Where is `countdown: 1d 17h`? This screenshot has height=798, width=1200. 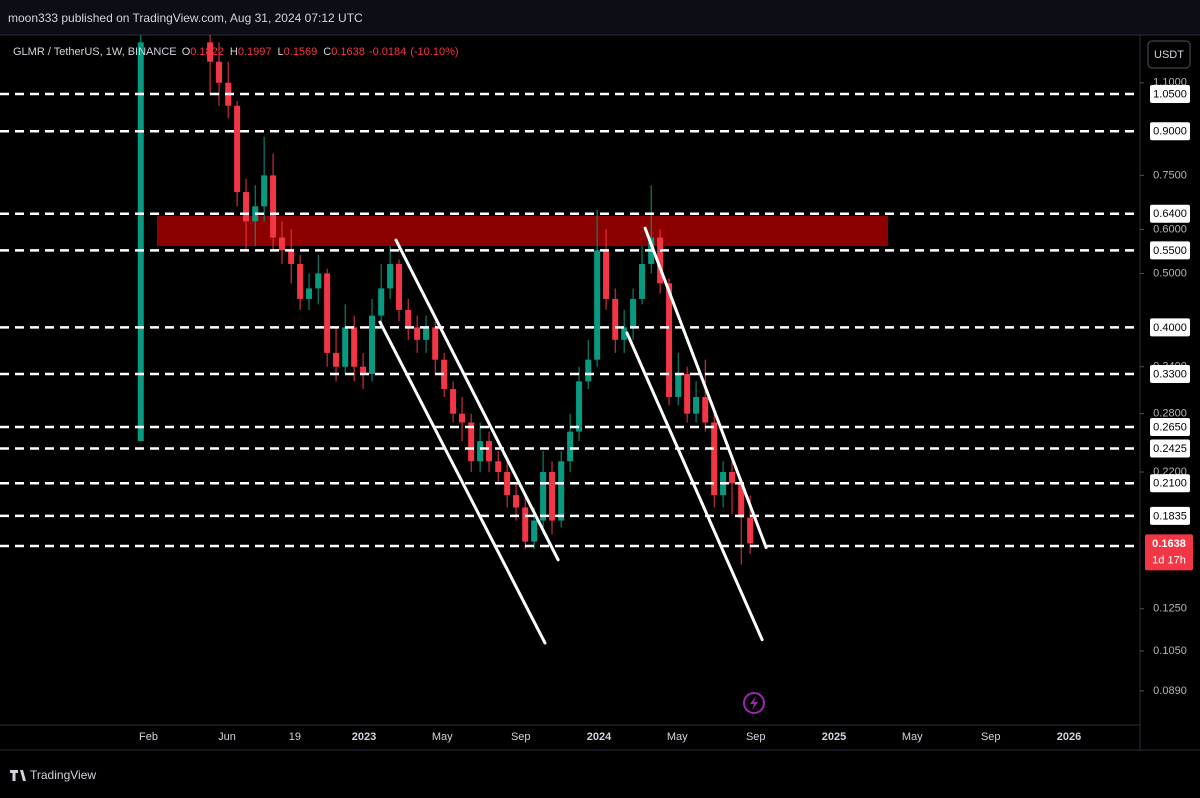
countdown: 1d 17h is located at coordinates (1169, 560).